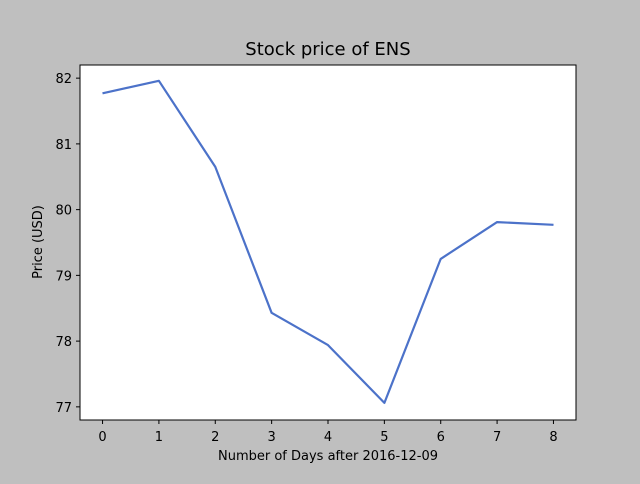 The image size is (640, 484). Describe the element at coordinates (63, 276) in the screenshot. I see `y-tick-label: 79` at that location.